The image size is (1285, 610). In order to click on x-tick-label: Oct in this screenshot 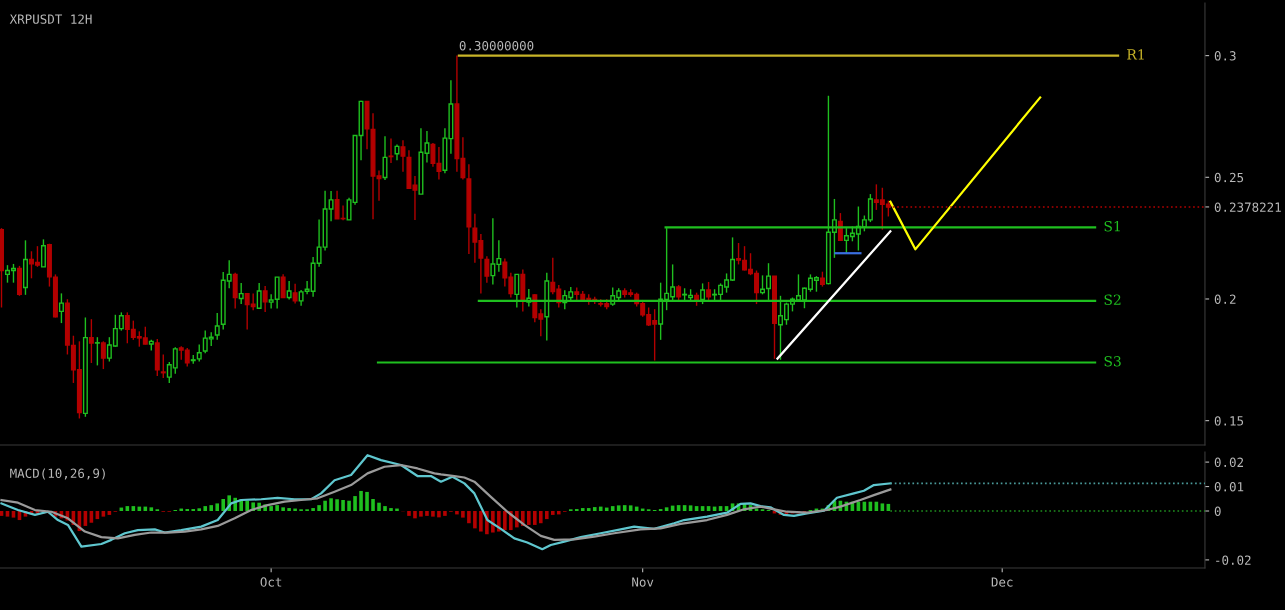, I will do `click(271, 582)`.